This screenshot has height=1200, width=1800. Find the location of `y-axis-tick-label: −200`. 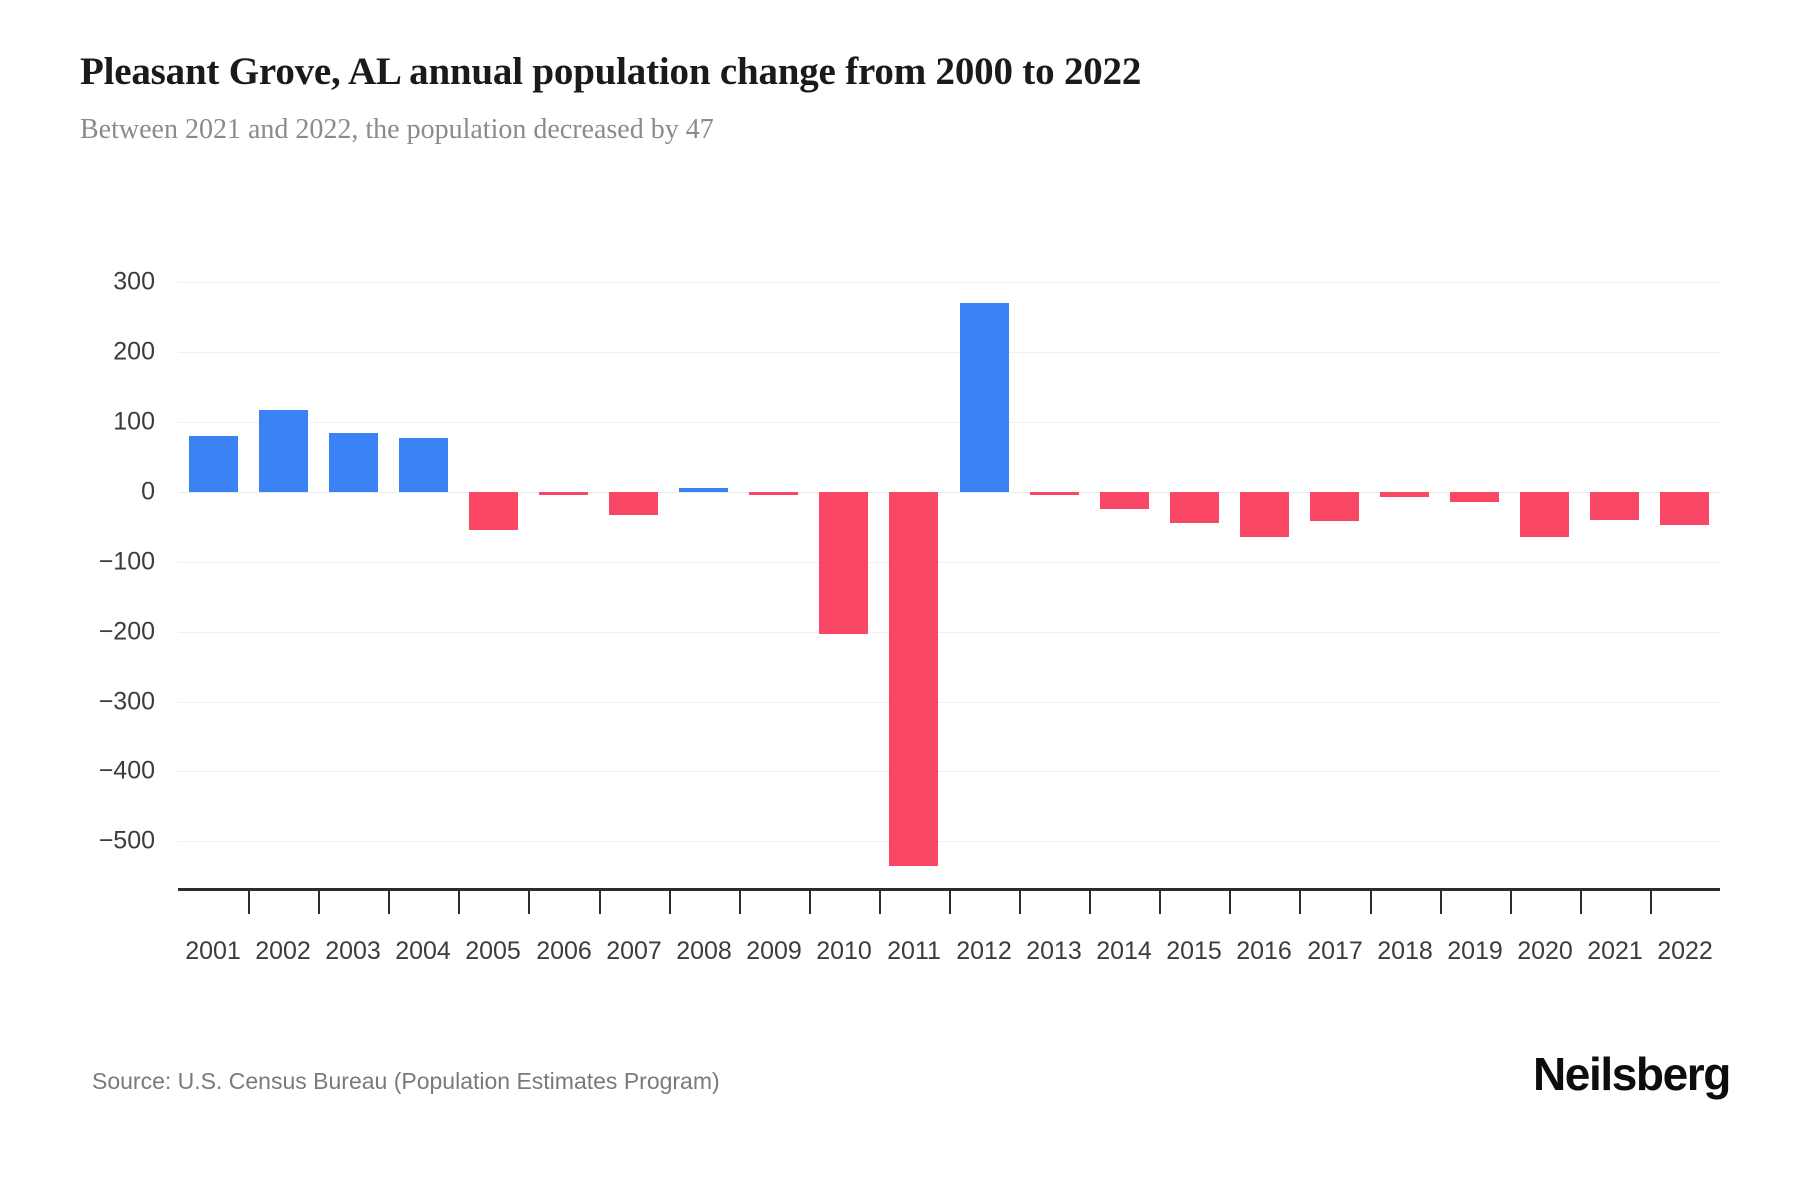

y-axis-tick-label: −200 is located at coordinates (126, 631).